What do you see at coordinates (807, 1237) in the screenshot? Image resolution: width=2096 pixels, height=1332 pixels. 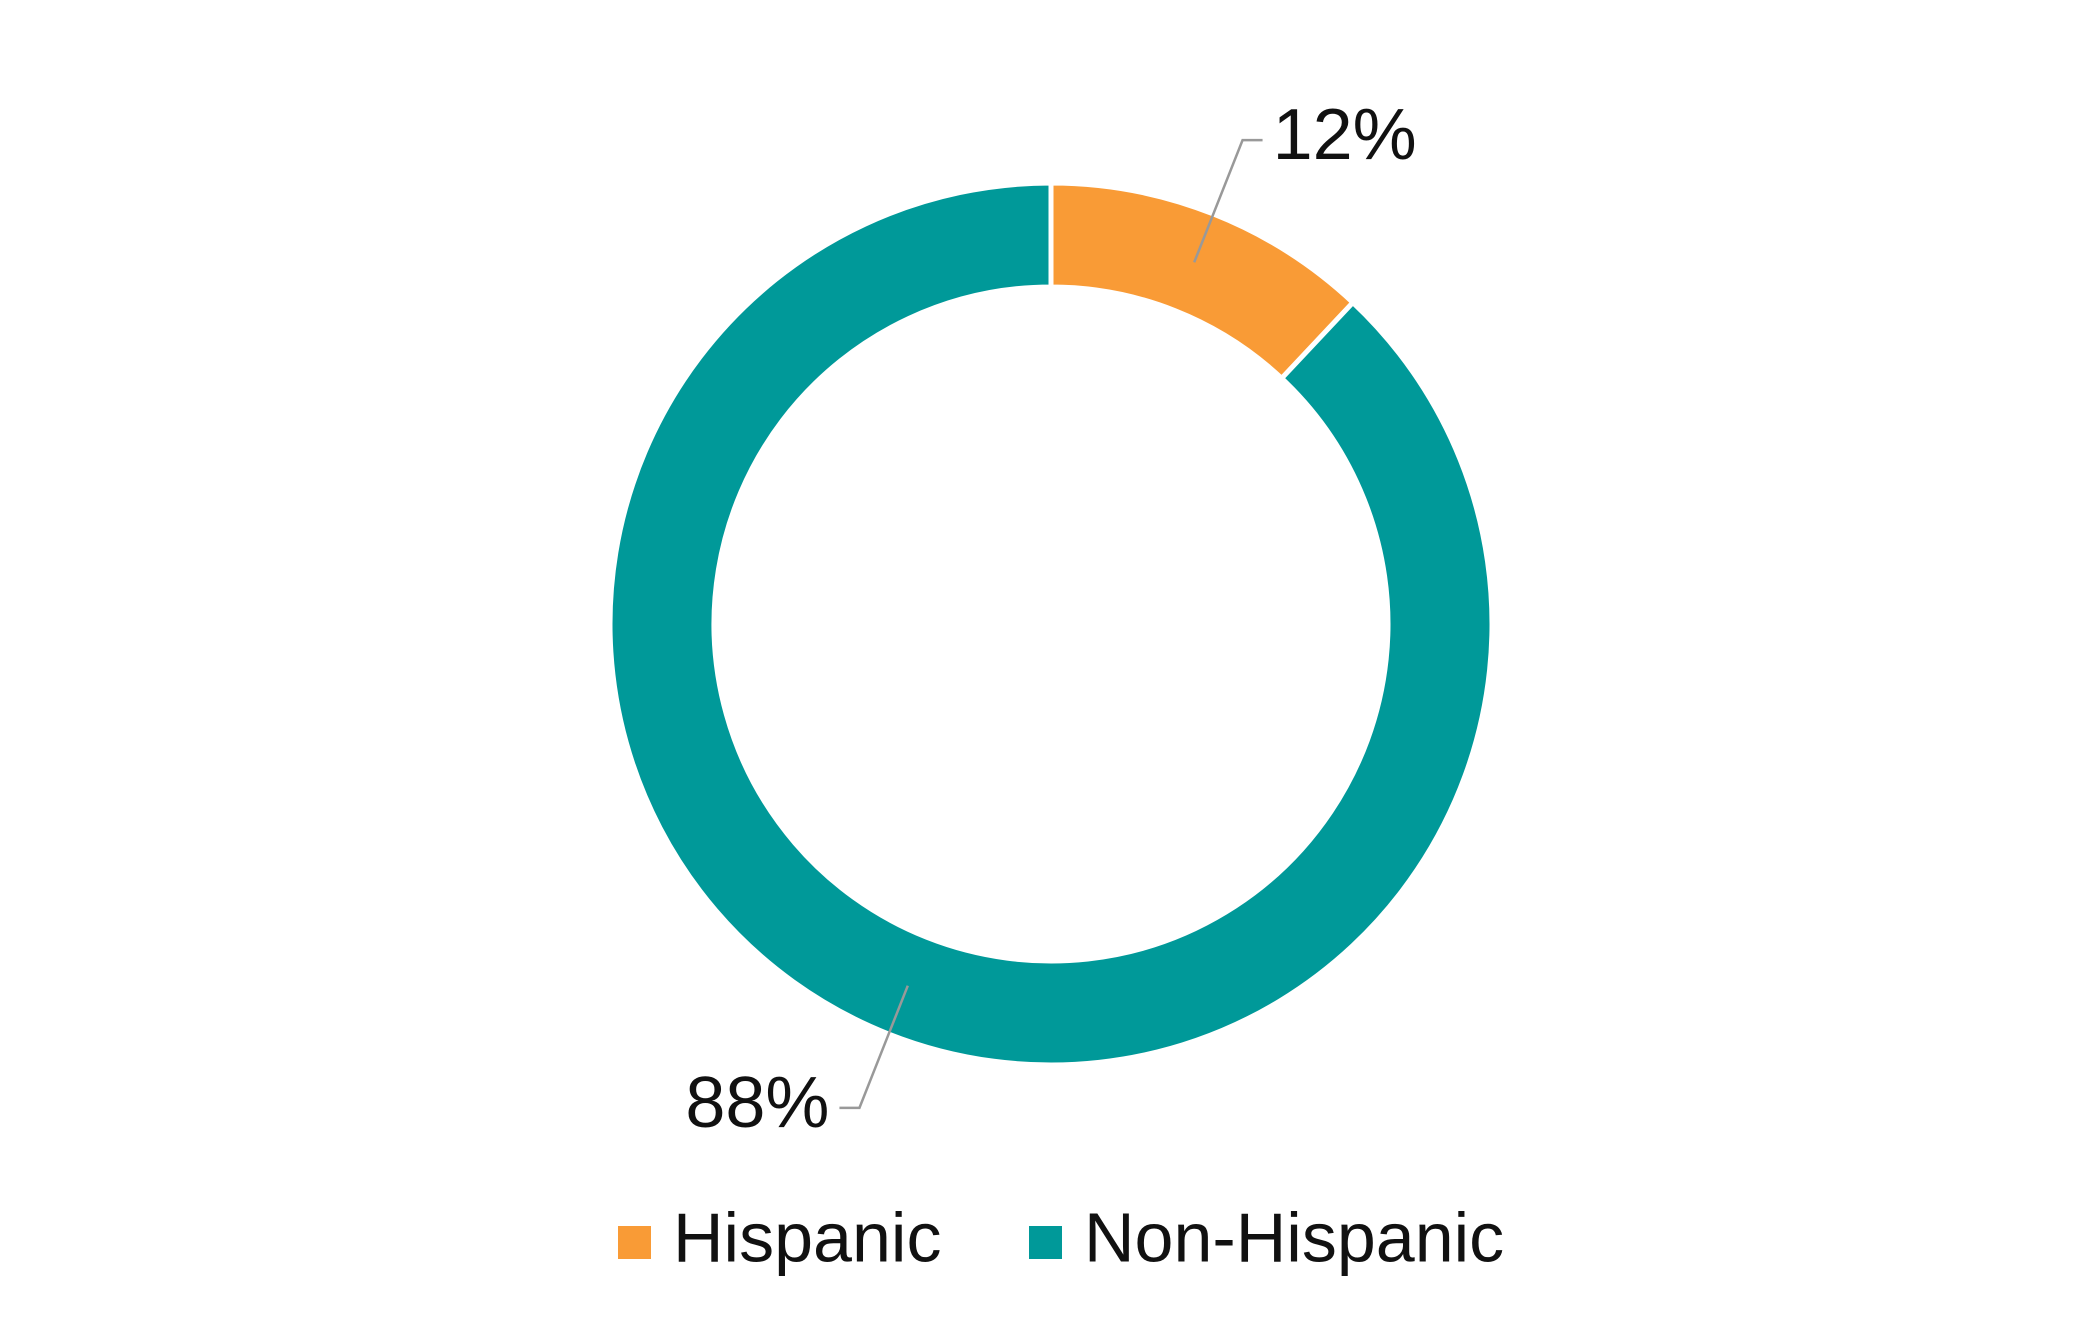 I see `legend-label: Hispanic` at bounding box center [807, 1237].